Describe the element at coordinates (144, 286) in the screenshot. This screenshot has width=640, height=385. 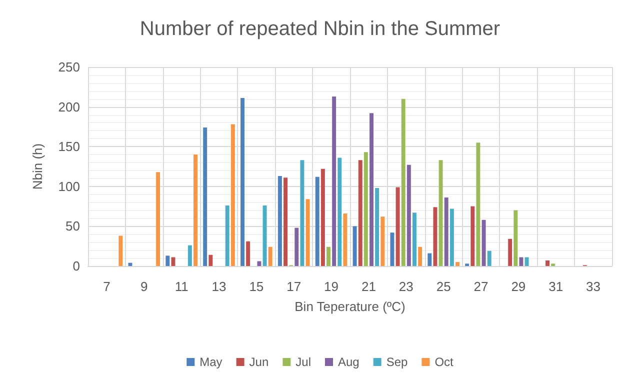
I see `x-tick-label: 9` at that location.